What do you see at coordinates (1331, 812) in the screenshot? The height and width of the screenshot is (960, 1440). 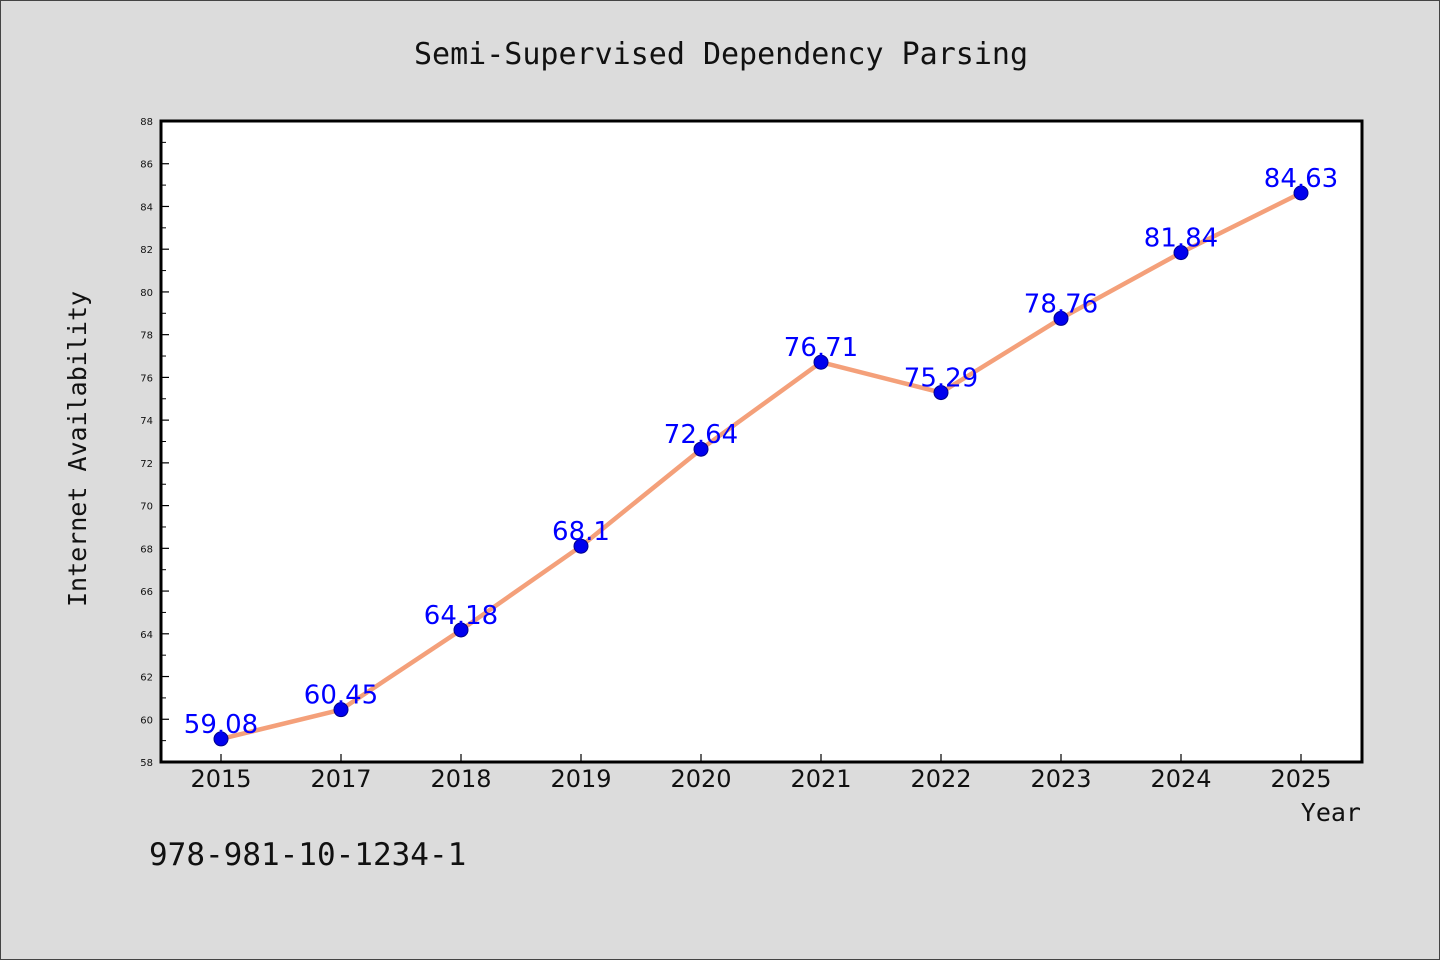 I see `x-axis-label: Year` at bounding box center [1331, 812].